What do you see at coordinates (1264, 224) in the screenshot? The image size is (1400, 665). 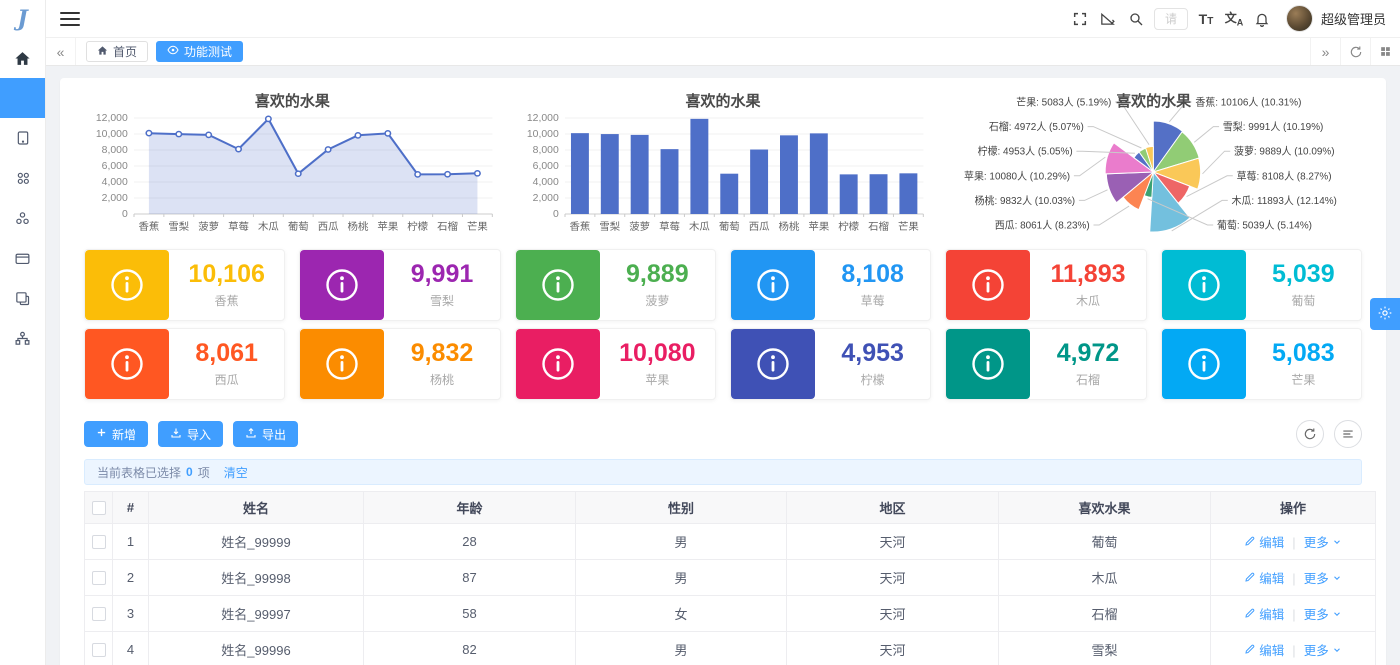 I see `svg-text: 葡萄: 5039人 (5.14%)` at bounding box center [1264, 224].